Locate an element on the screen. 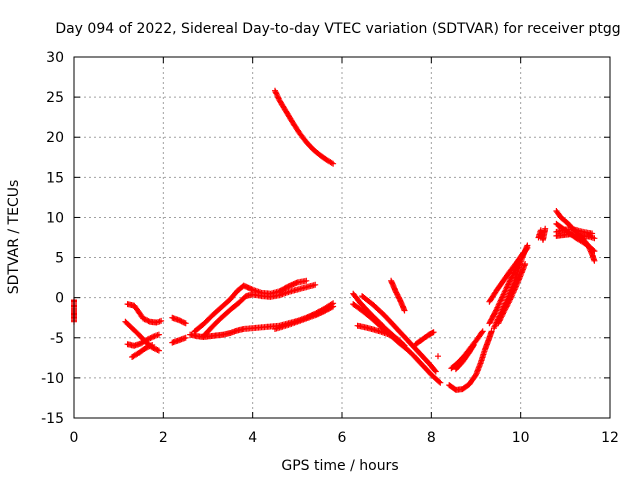 The image size is (640, 480). y-tick-label: 20 is located at coordinates (55, 138).